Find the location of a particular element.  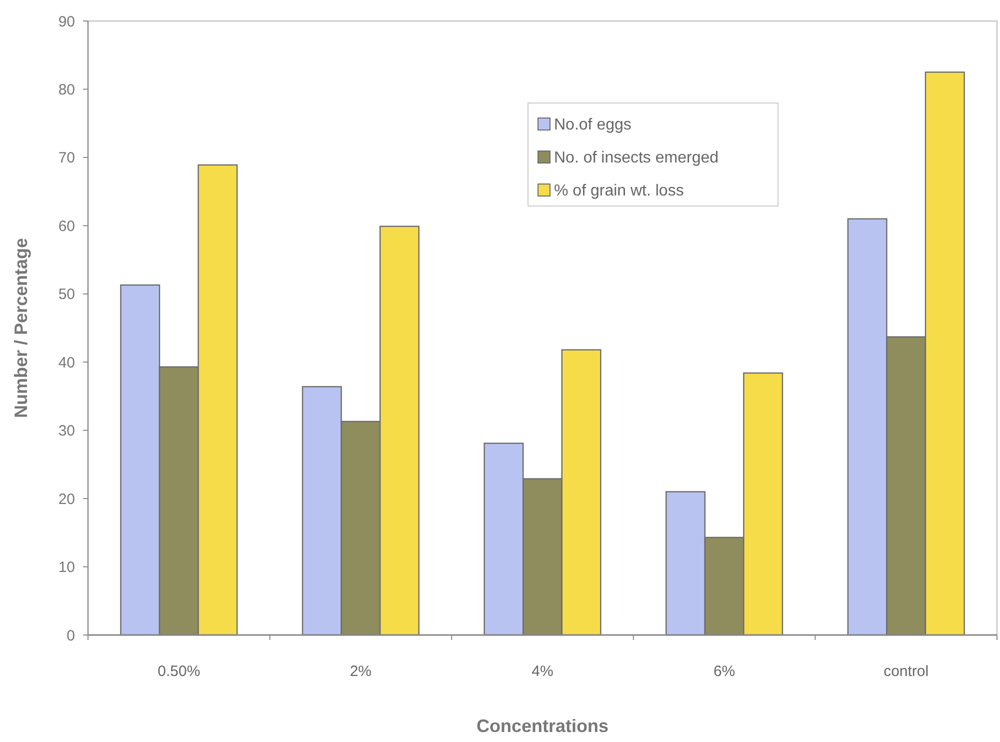

y-tick-label: 50 is located at coordinates (66, 295).